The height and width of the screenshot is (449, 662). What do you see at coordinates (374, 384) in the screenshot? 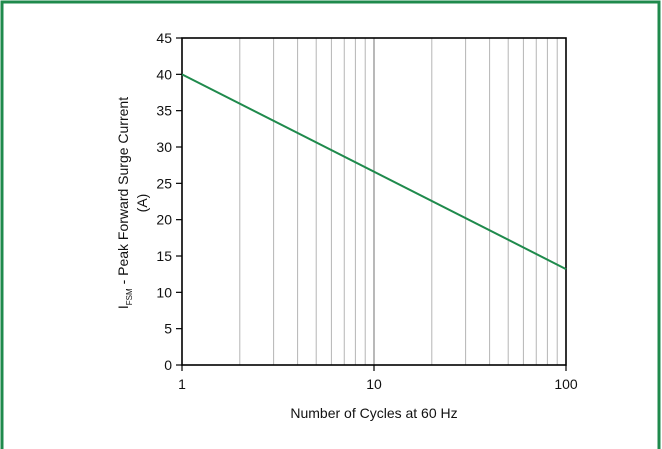
I see `x-tick-label: 10` at bounding box center [374, 384].